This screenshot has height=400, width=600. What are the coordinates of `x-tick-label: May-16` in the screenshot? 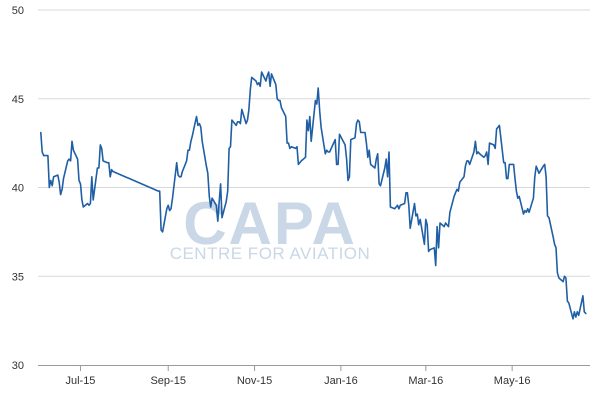 It's located at (512, 381).